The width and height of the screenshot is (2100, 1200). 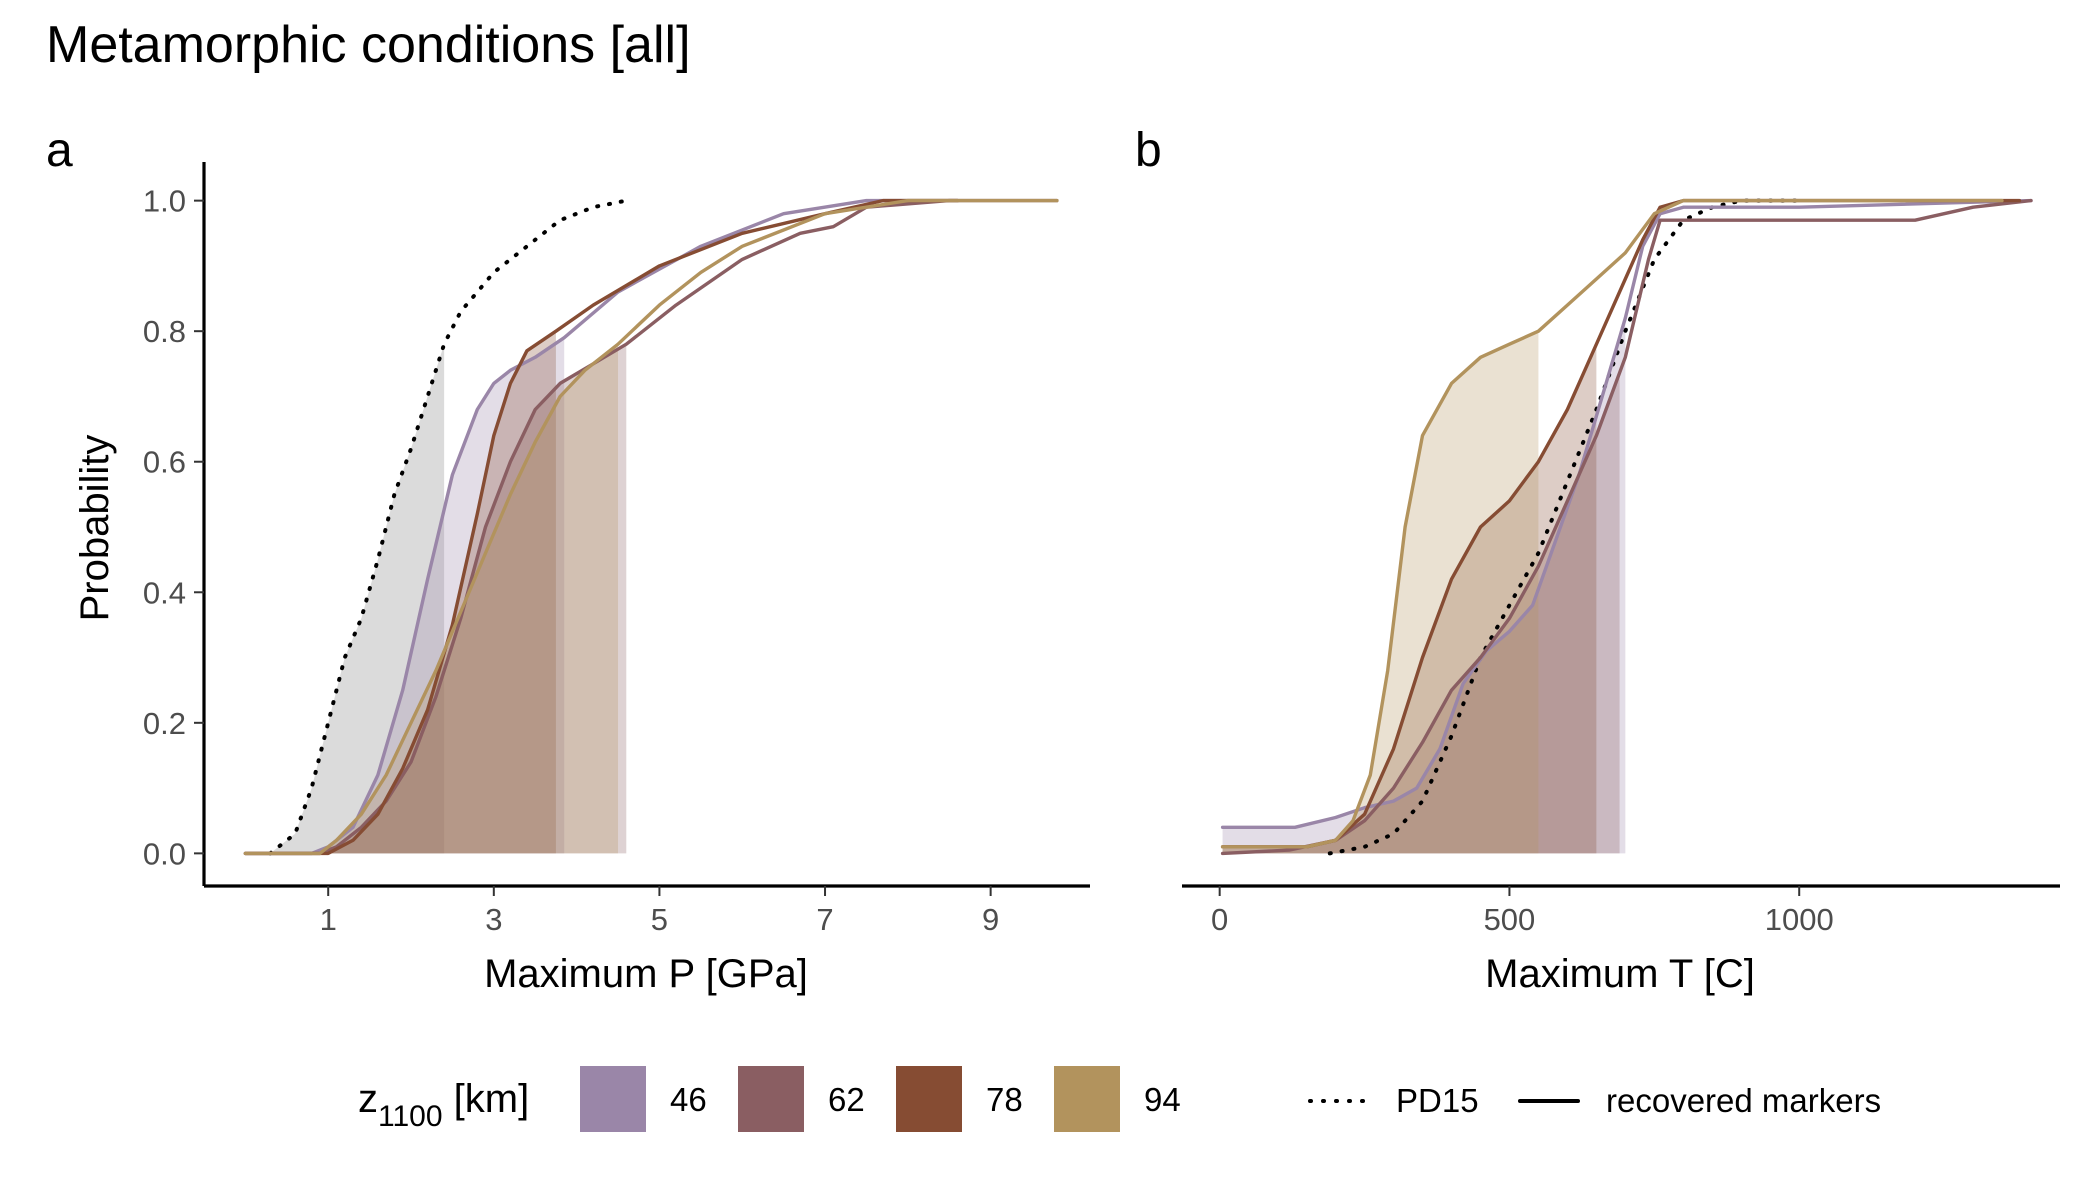 I want to click on panel-a-shades, so click(x=436, y=592).